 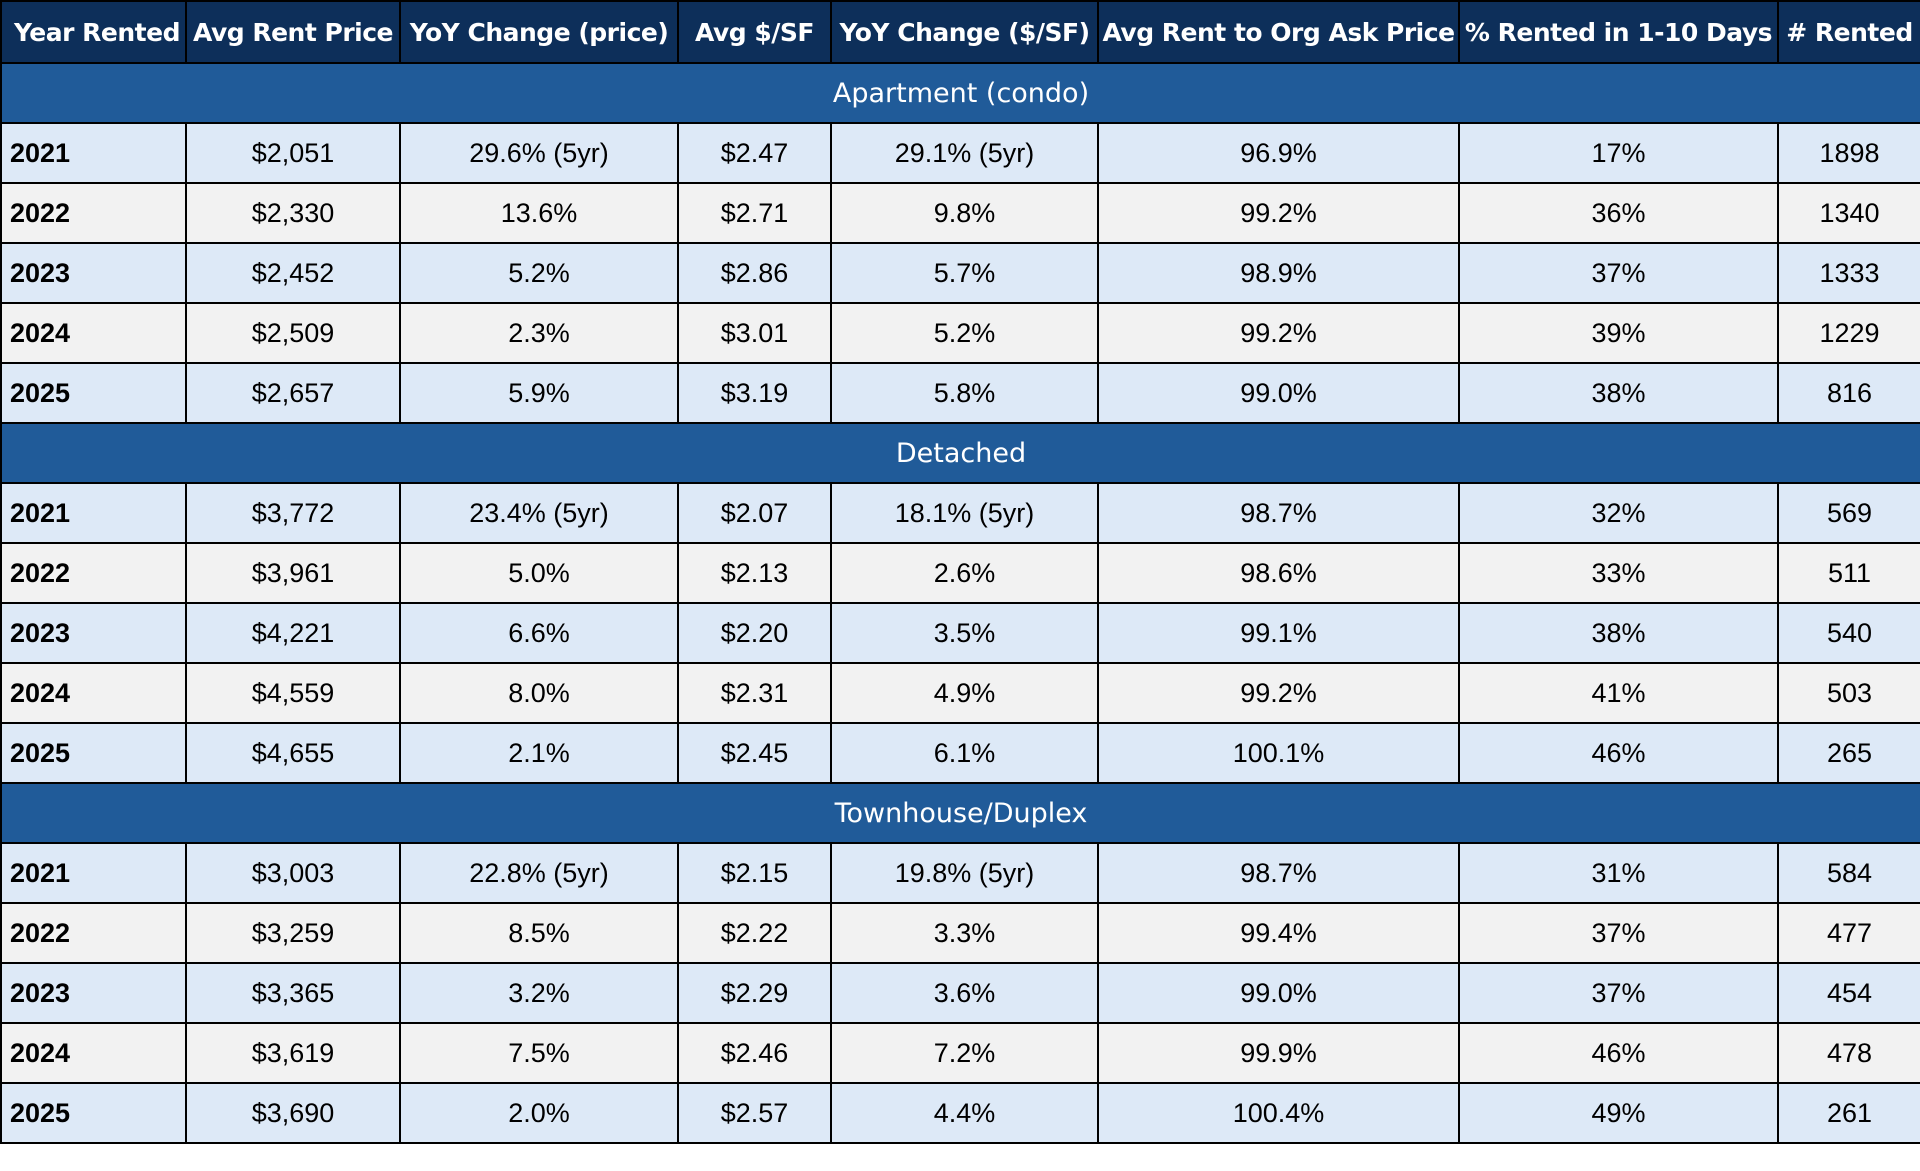 I want to click on cell-yoy-change-price: 13.6%, so click(x=539, y=213).